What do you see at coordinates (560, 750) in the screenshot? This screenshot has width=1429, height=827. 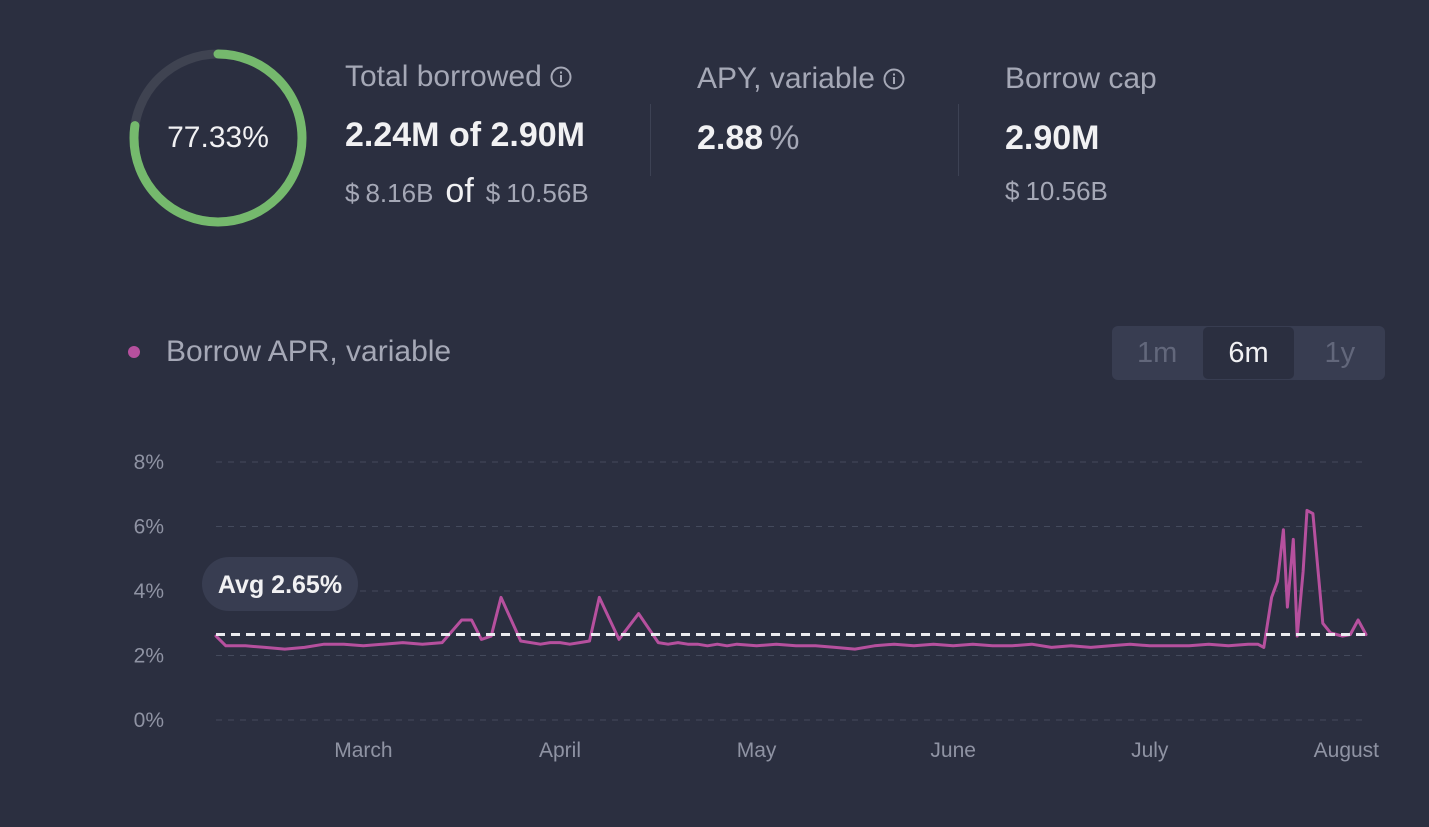 I see `x-tick-label: April` at bounding box center [560, 750].